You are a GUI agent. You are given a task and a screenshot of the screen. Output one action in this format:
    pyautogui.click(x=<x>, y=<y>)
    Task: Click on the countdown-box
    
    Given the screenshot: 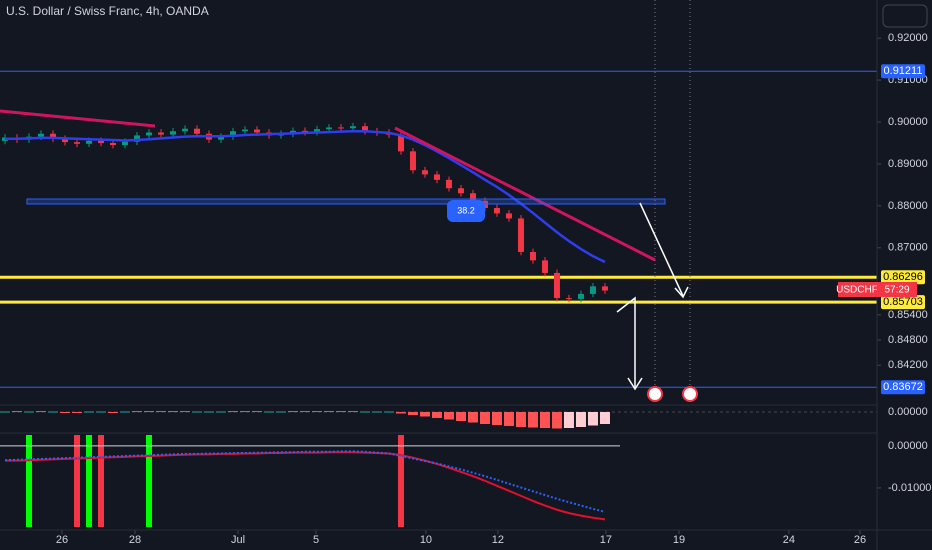 What is the action you would take?
    pyautogui.click(x=897, y=289)
    